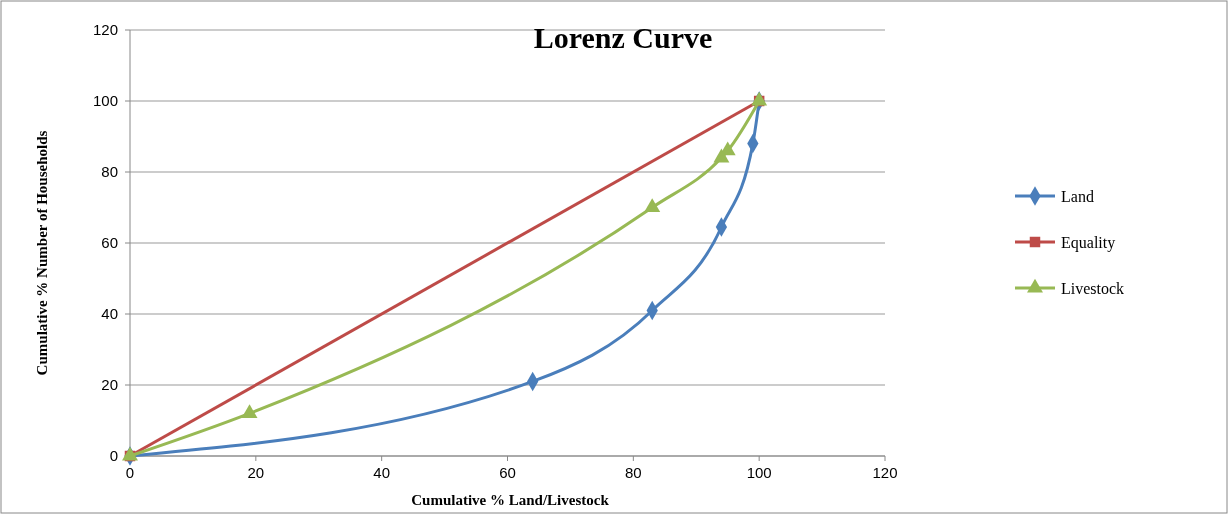  I want to click on y-tick-label: 60, so click(109, 243).